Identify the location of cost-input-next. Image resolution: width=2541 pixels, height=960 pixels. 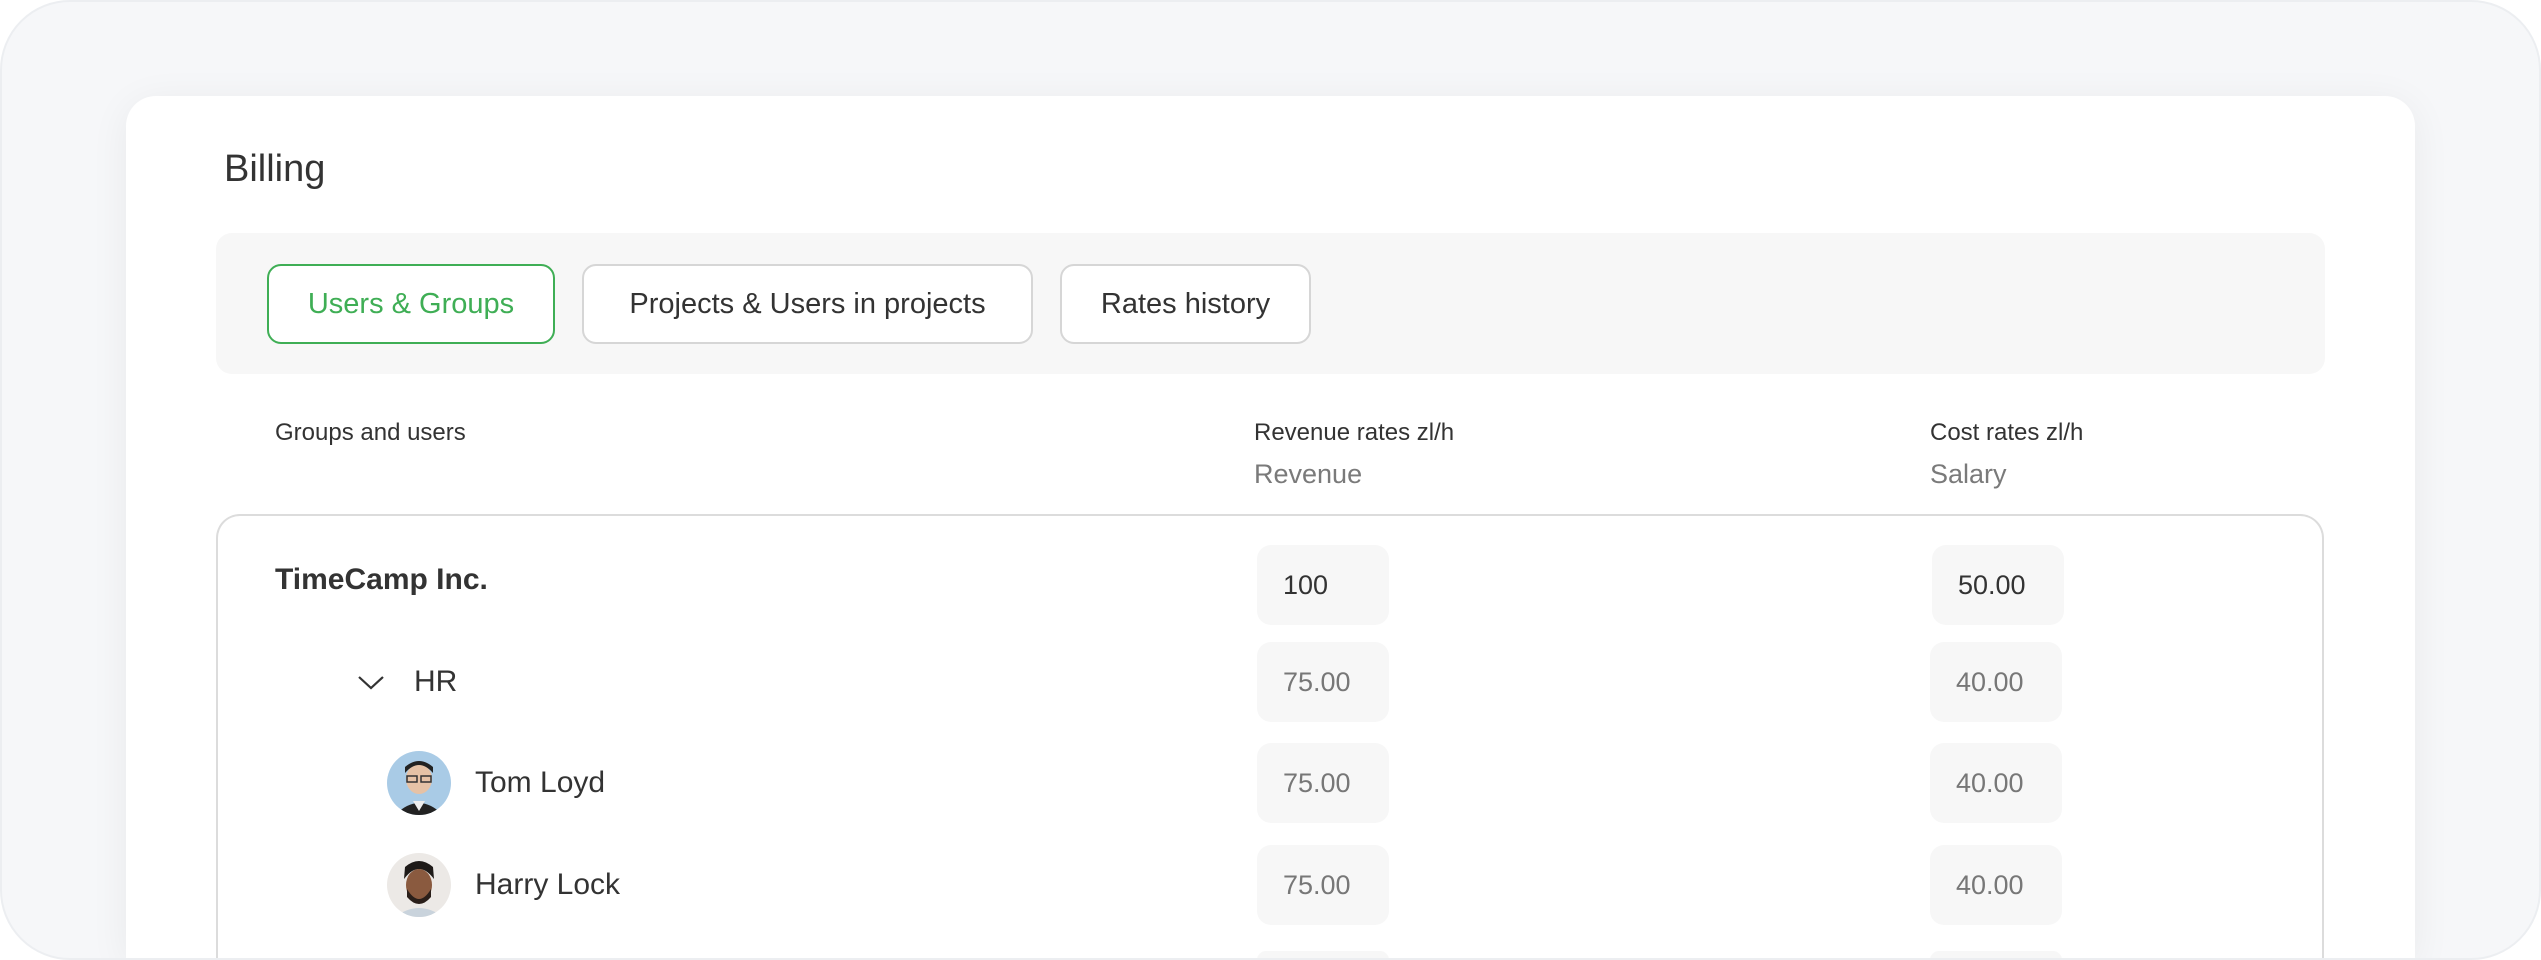
(1996, 954).